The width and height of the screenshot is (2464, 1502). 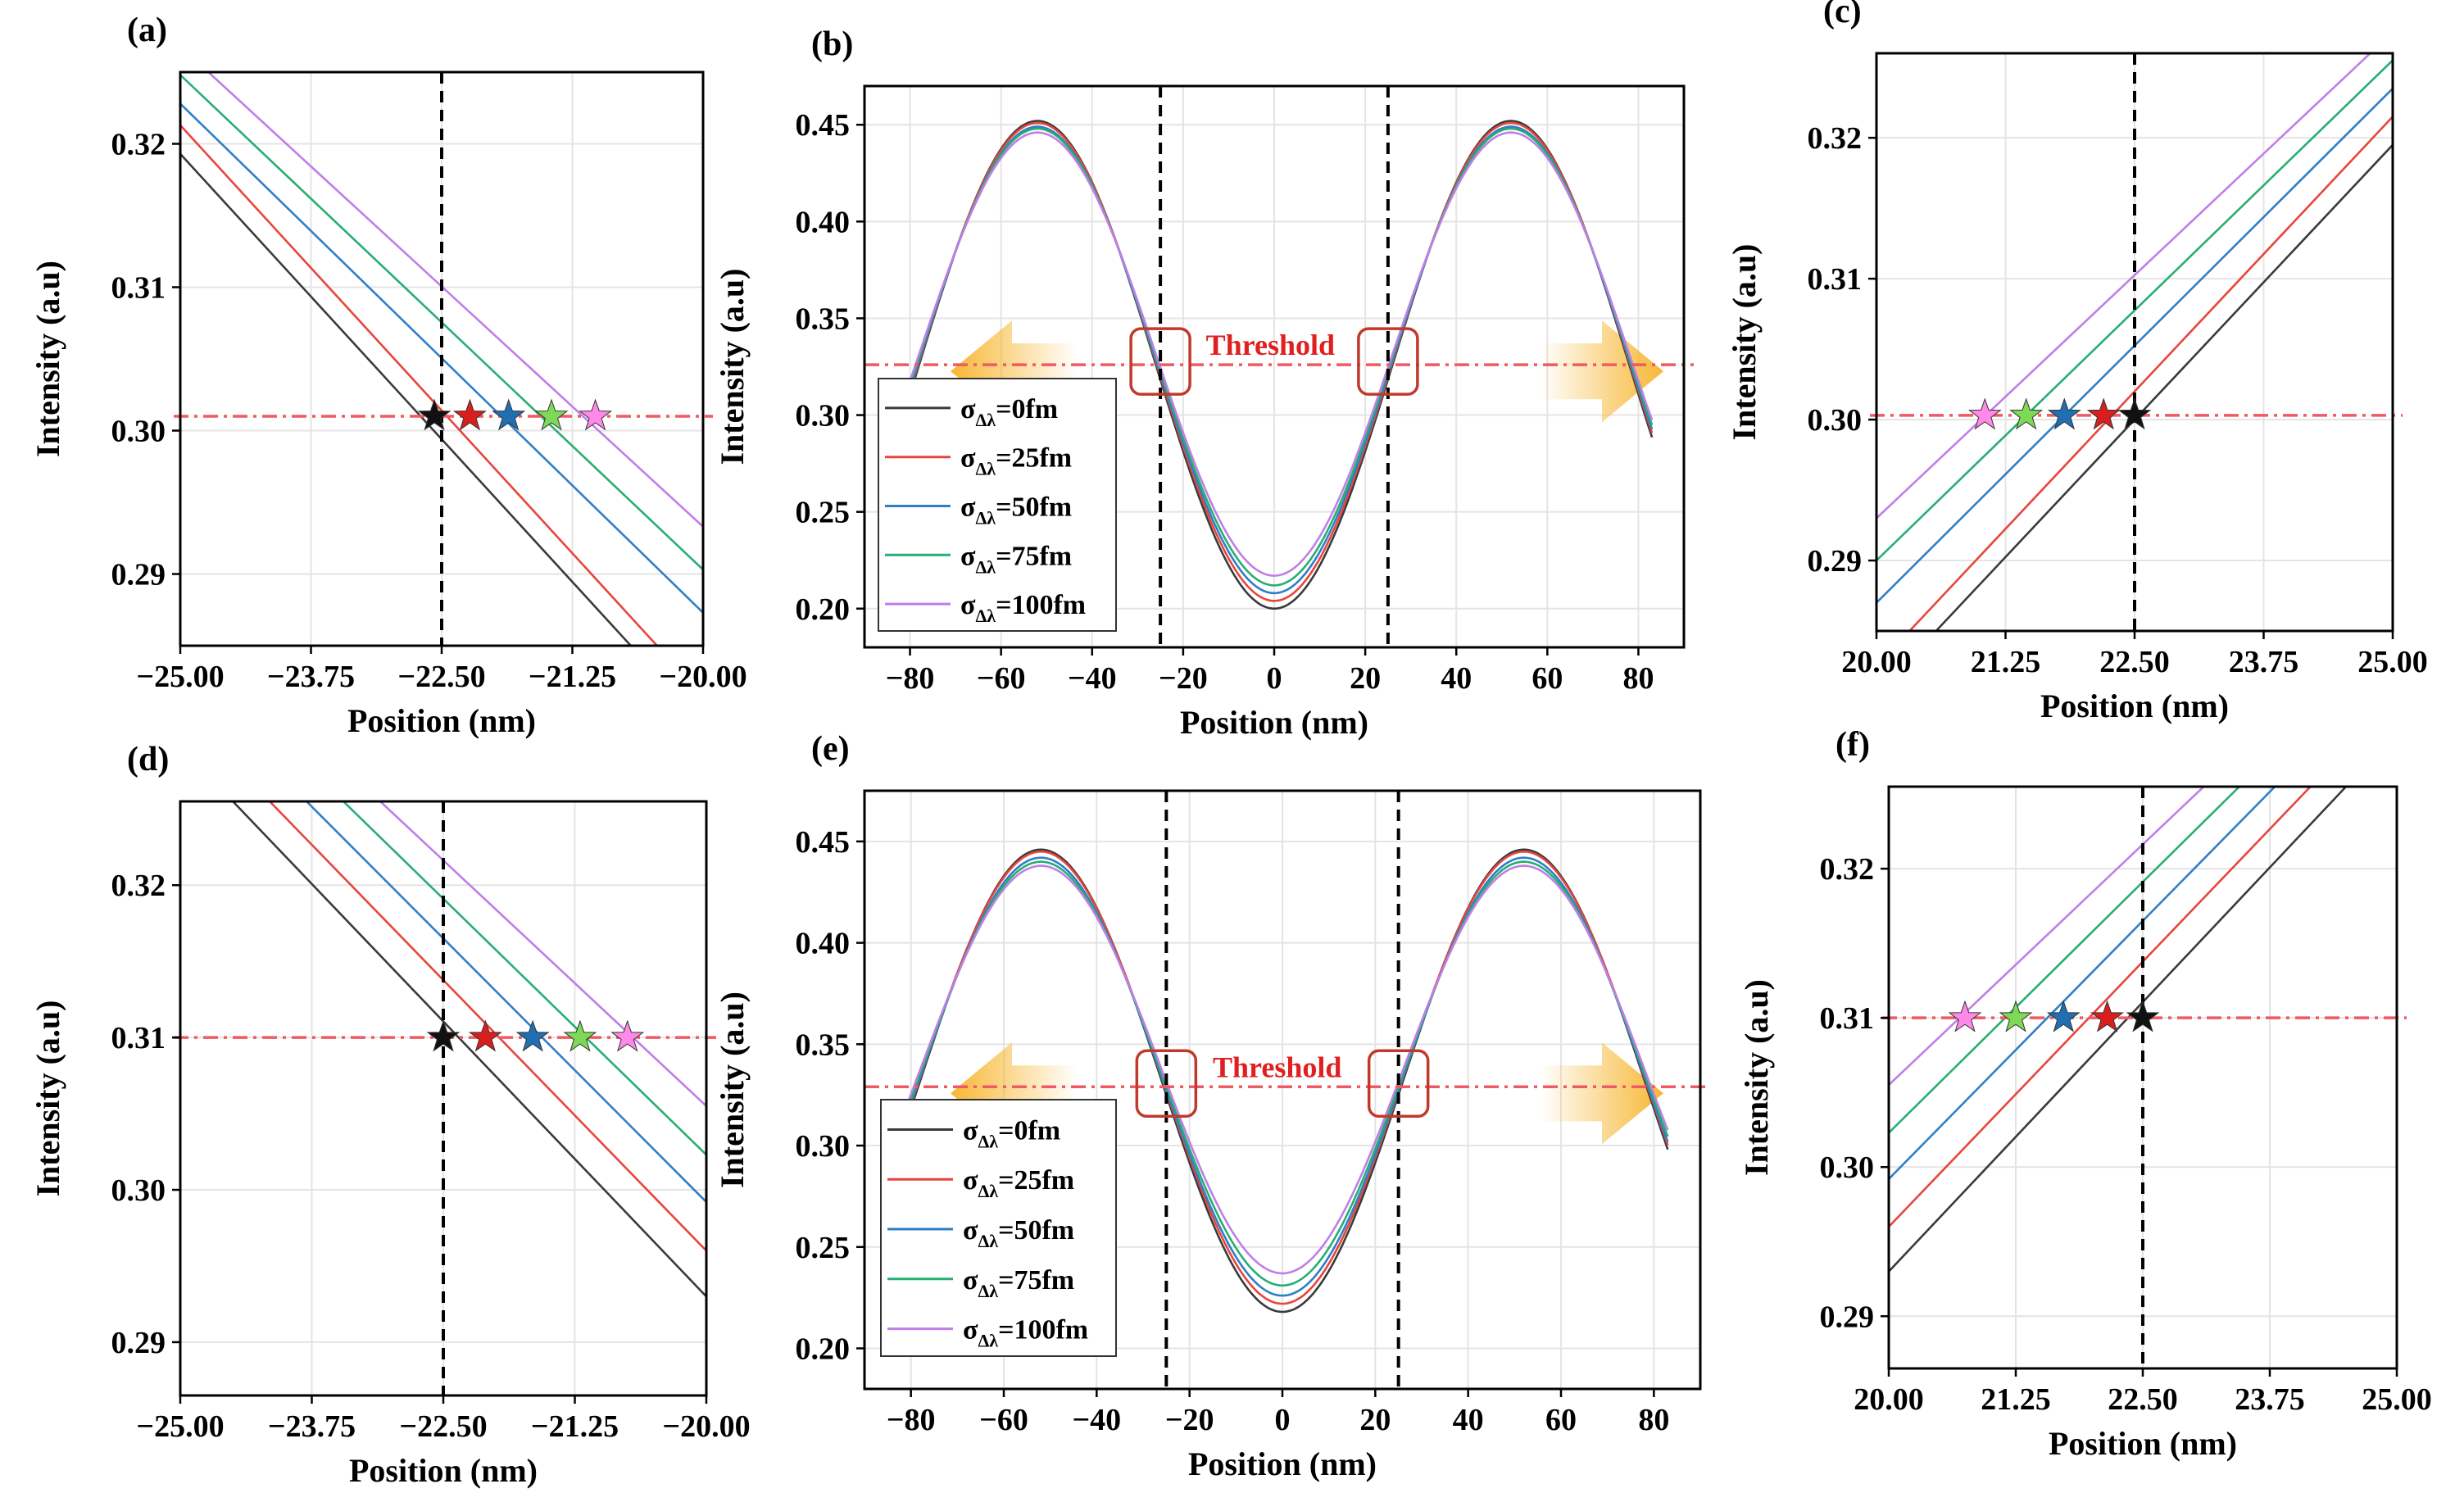 What do you see at coordinates (823, 1045) in the screenshot?
I see `y-tick-label: 0.35` at bounding box center [823, 1045].